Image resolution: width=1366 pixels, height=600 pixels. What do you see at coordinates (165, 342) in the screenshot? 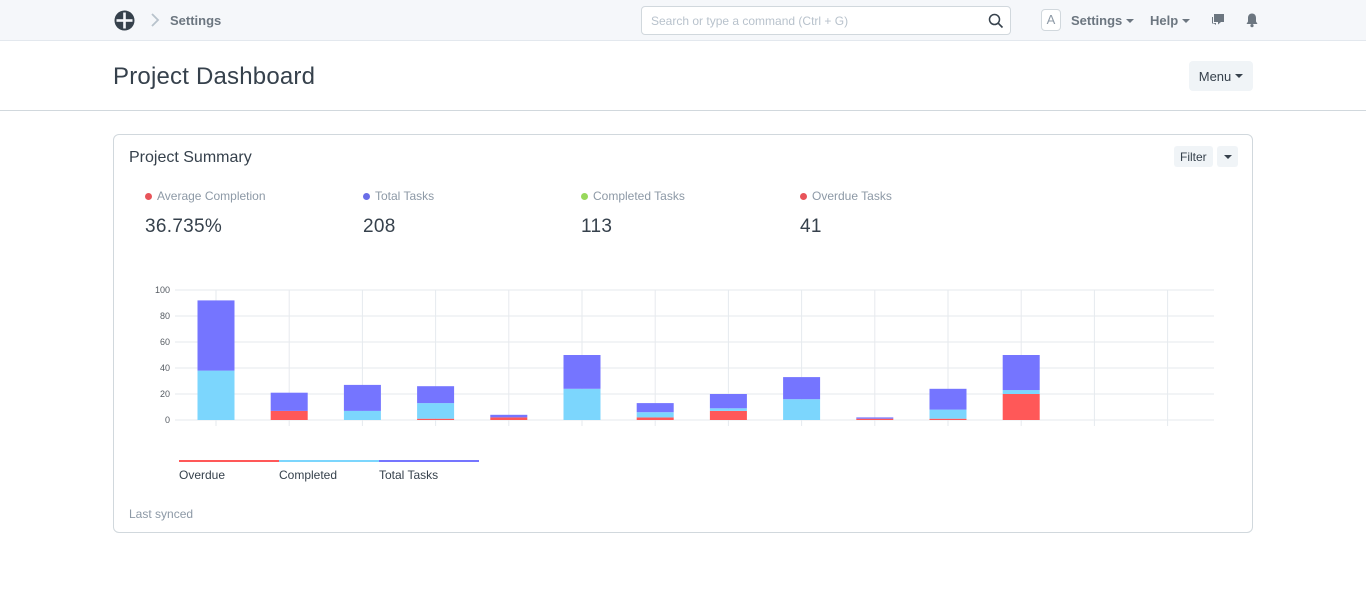
I see `y-tick-label: 60` at bounding box center [165, 342].